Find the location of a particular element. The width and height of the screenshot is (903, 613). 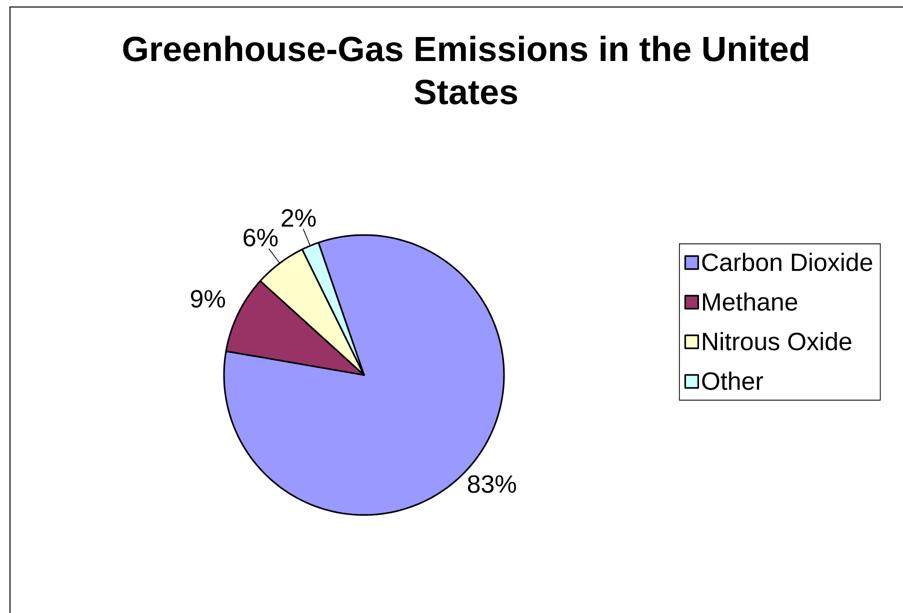

legend-label: Other is located at coordinates (733, 381).